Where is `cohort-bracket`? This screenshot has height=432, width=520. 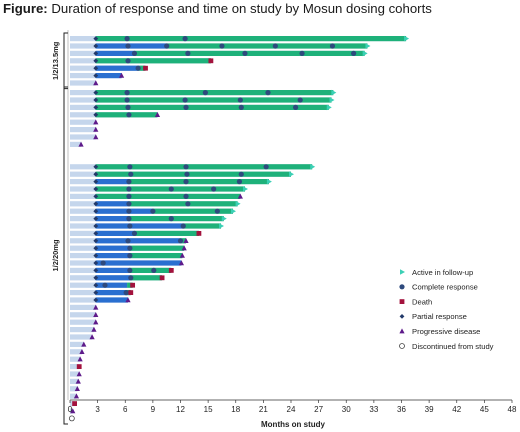
cohort-bracket is located at coordinates (65, 61).